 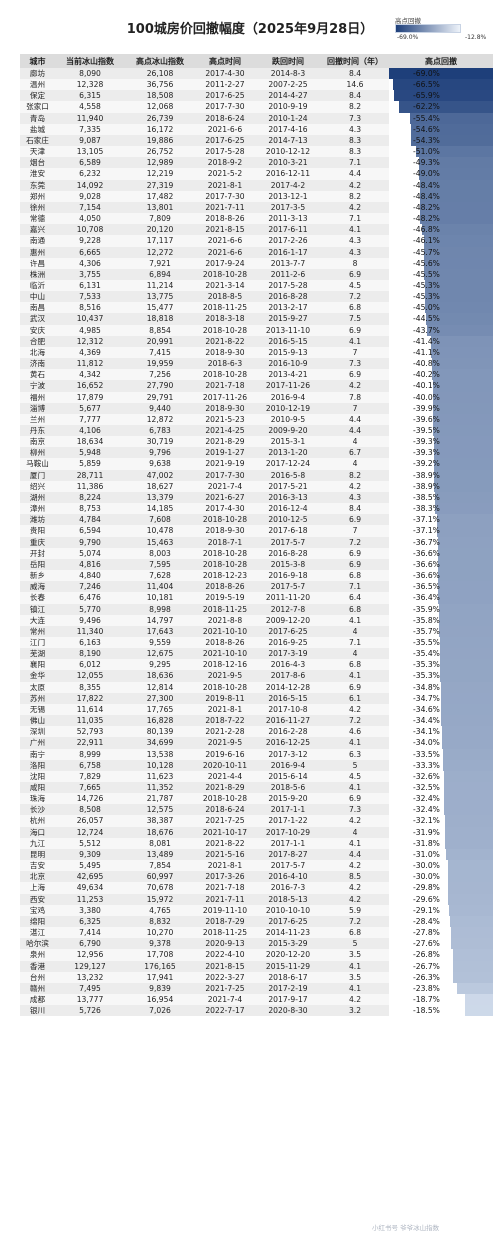 What do you see at coordinates (441, 129) in the screenshot?
I see `peak-drawdown-cell: -54.6%` at bounding box center [441, 129].